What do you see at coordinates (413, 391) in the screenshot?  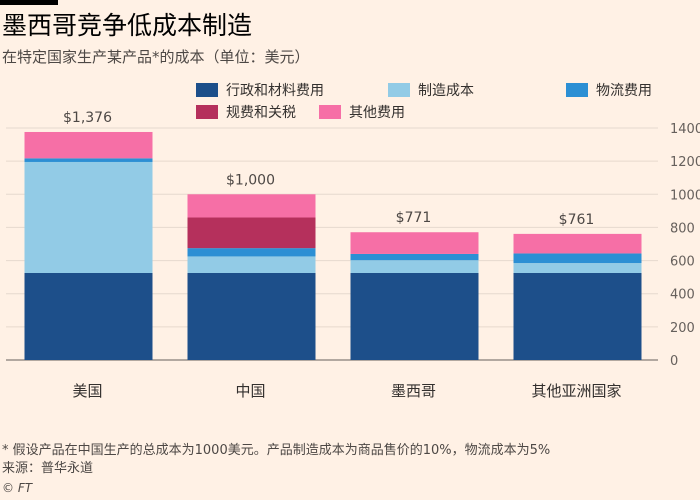 I see `x-category-label: 墨西哥` at bounding box center [413, 391].